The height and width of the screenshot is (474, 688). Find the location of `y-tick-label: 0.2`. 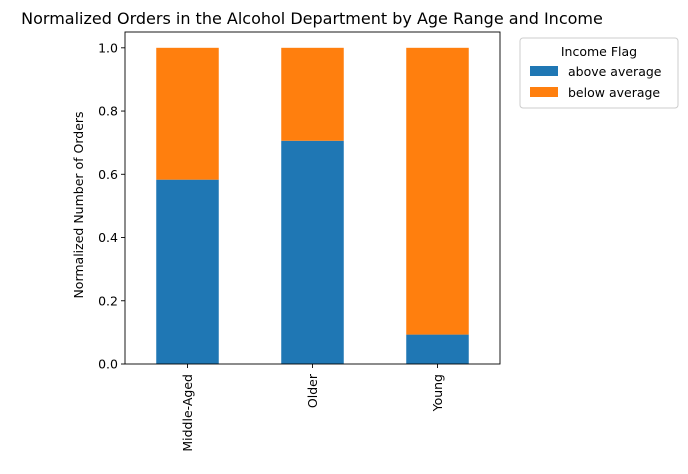

y-tick-label: 0.2 is located at coordinates (108, 300).